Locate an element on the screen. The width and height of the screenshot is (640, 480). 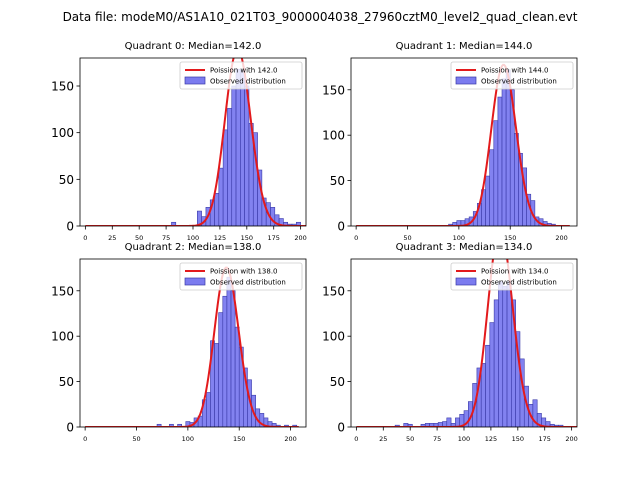
legend-label-poisson: Poission with 138.0 is located at coordinates (244, 272).